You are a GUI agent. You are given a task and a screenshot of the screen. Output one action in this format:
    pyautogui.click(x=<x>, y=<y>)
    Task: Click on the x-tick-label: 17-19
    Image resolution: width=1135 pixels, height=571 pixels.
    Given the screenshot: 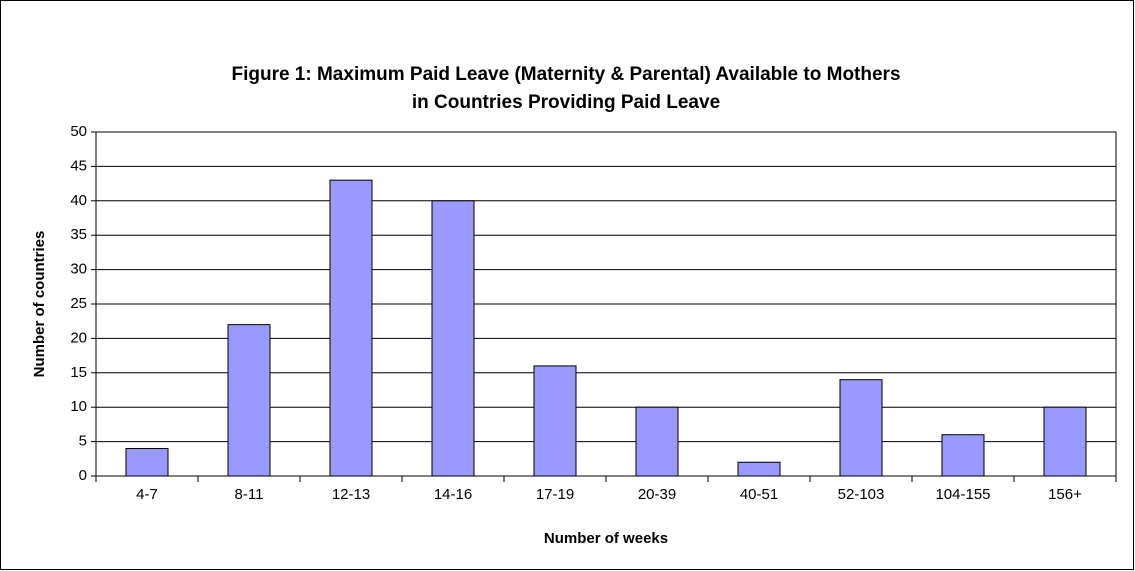 What is the action you would take?
    pyautogui.click(x=555, y=494)
    